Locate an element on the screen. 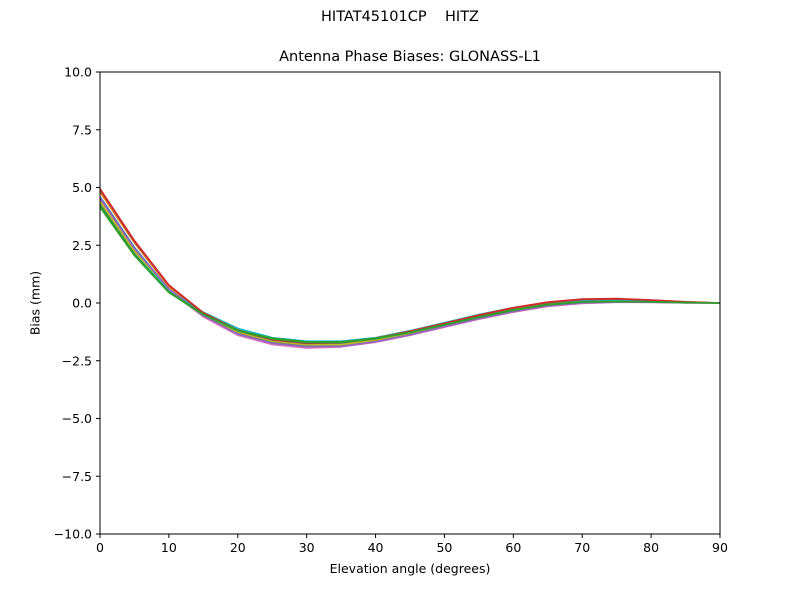  x-tick-label: 80 is located at coordinates (651, 547).